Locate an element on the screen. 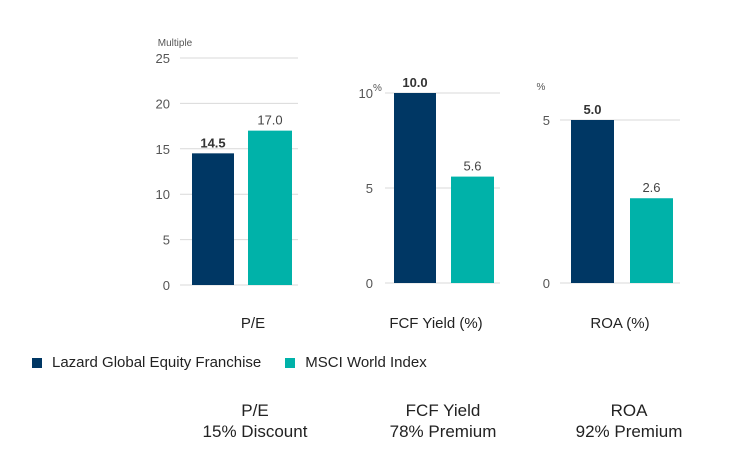 The height and width of the screenshot is (466, 755). summary-fcf-text: 78% Premium is located at coordinates (443, 431).